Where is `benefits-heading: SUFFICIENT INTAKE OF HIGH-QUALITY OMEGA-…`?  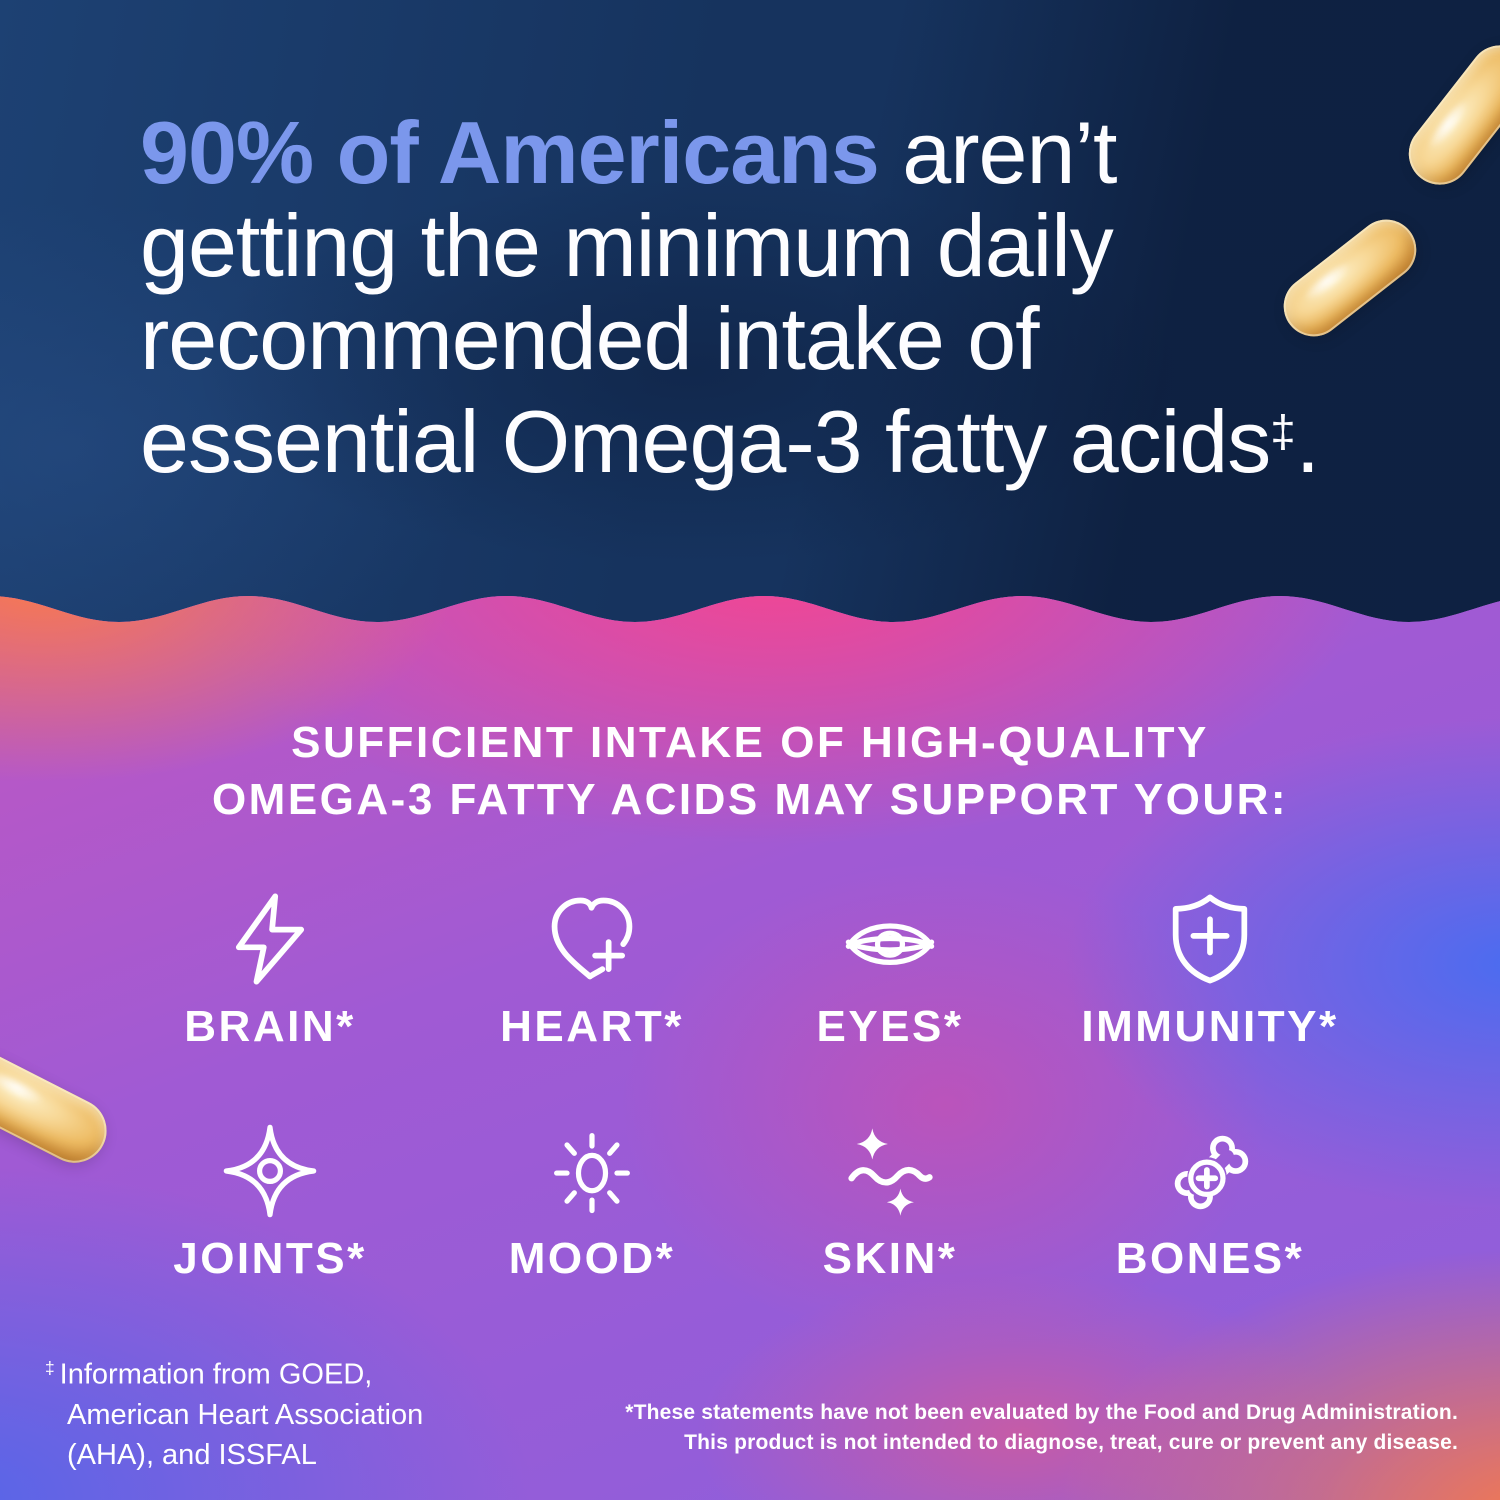 benefits-heading: SUFFICIENT INTAKE OF HIGH-QUALITY OMEGA-… is located at coordinates (750, 771).